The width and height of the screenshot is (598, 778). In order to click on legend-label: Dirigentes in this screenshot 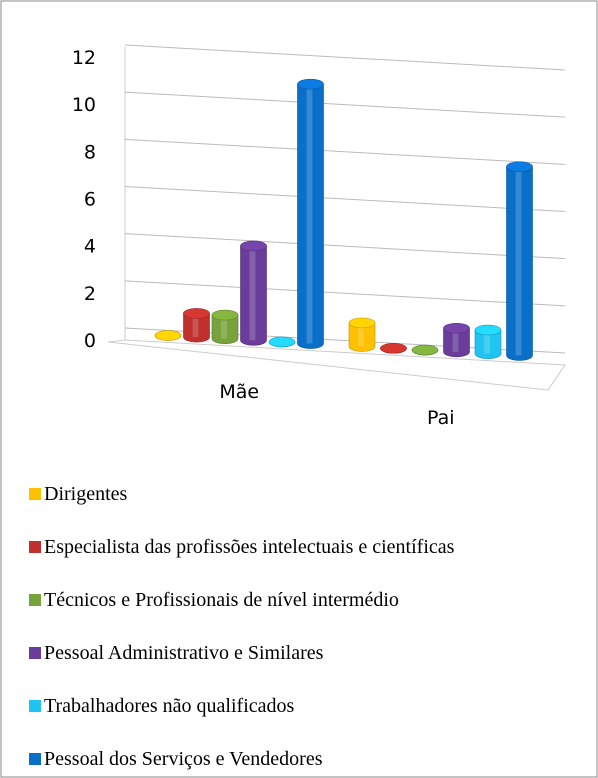, I will do `click(86, 494)`.